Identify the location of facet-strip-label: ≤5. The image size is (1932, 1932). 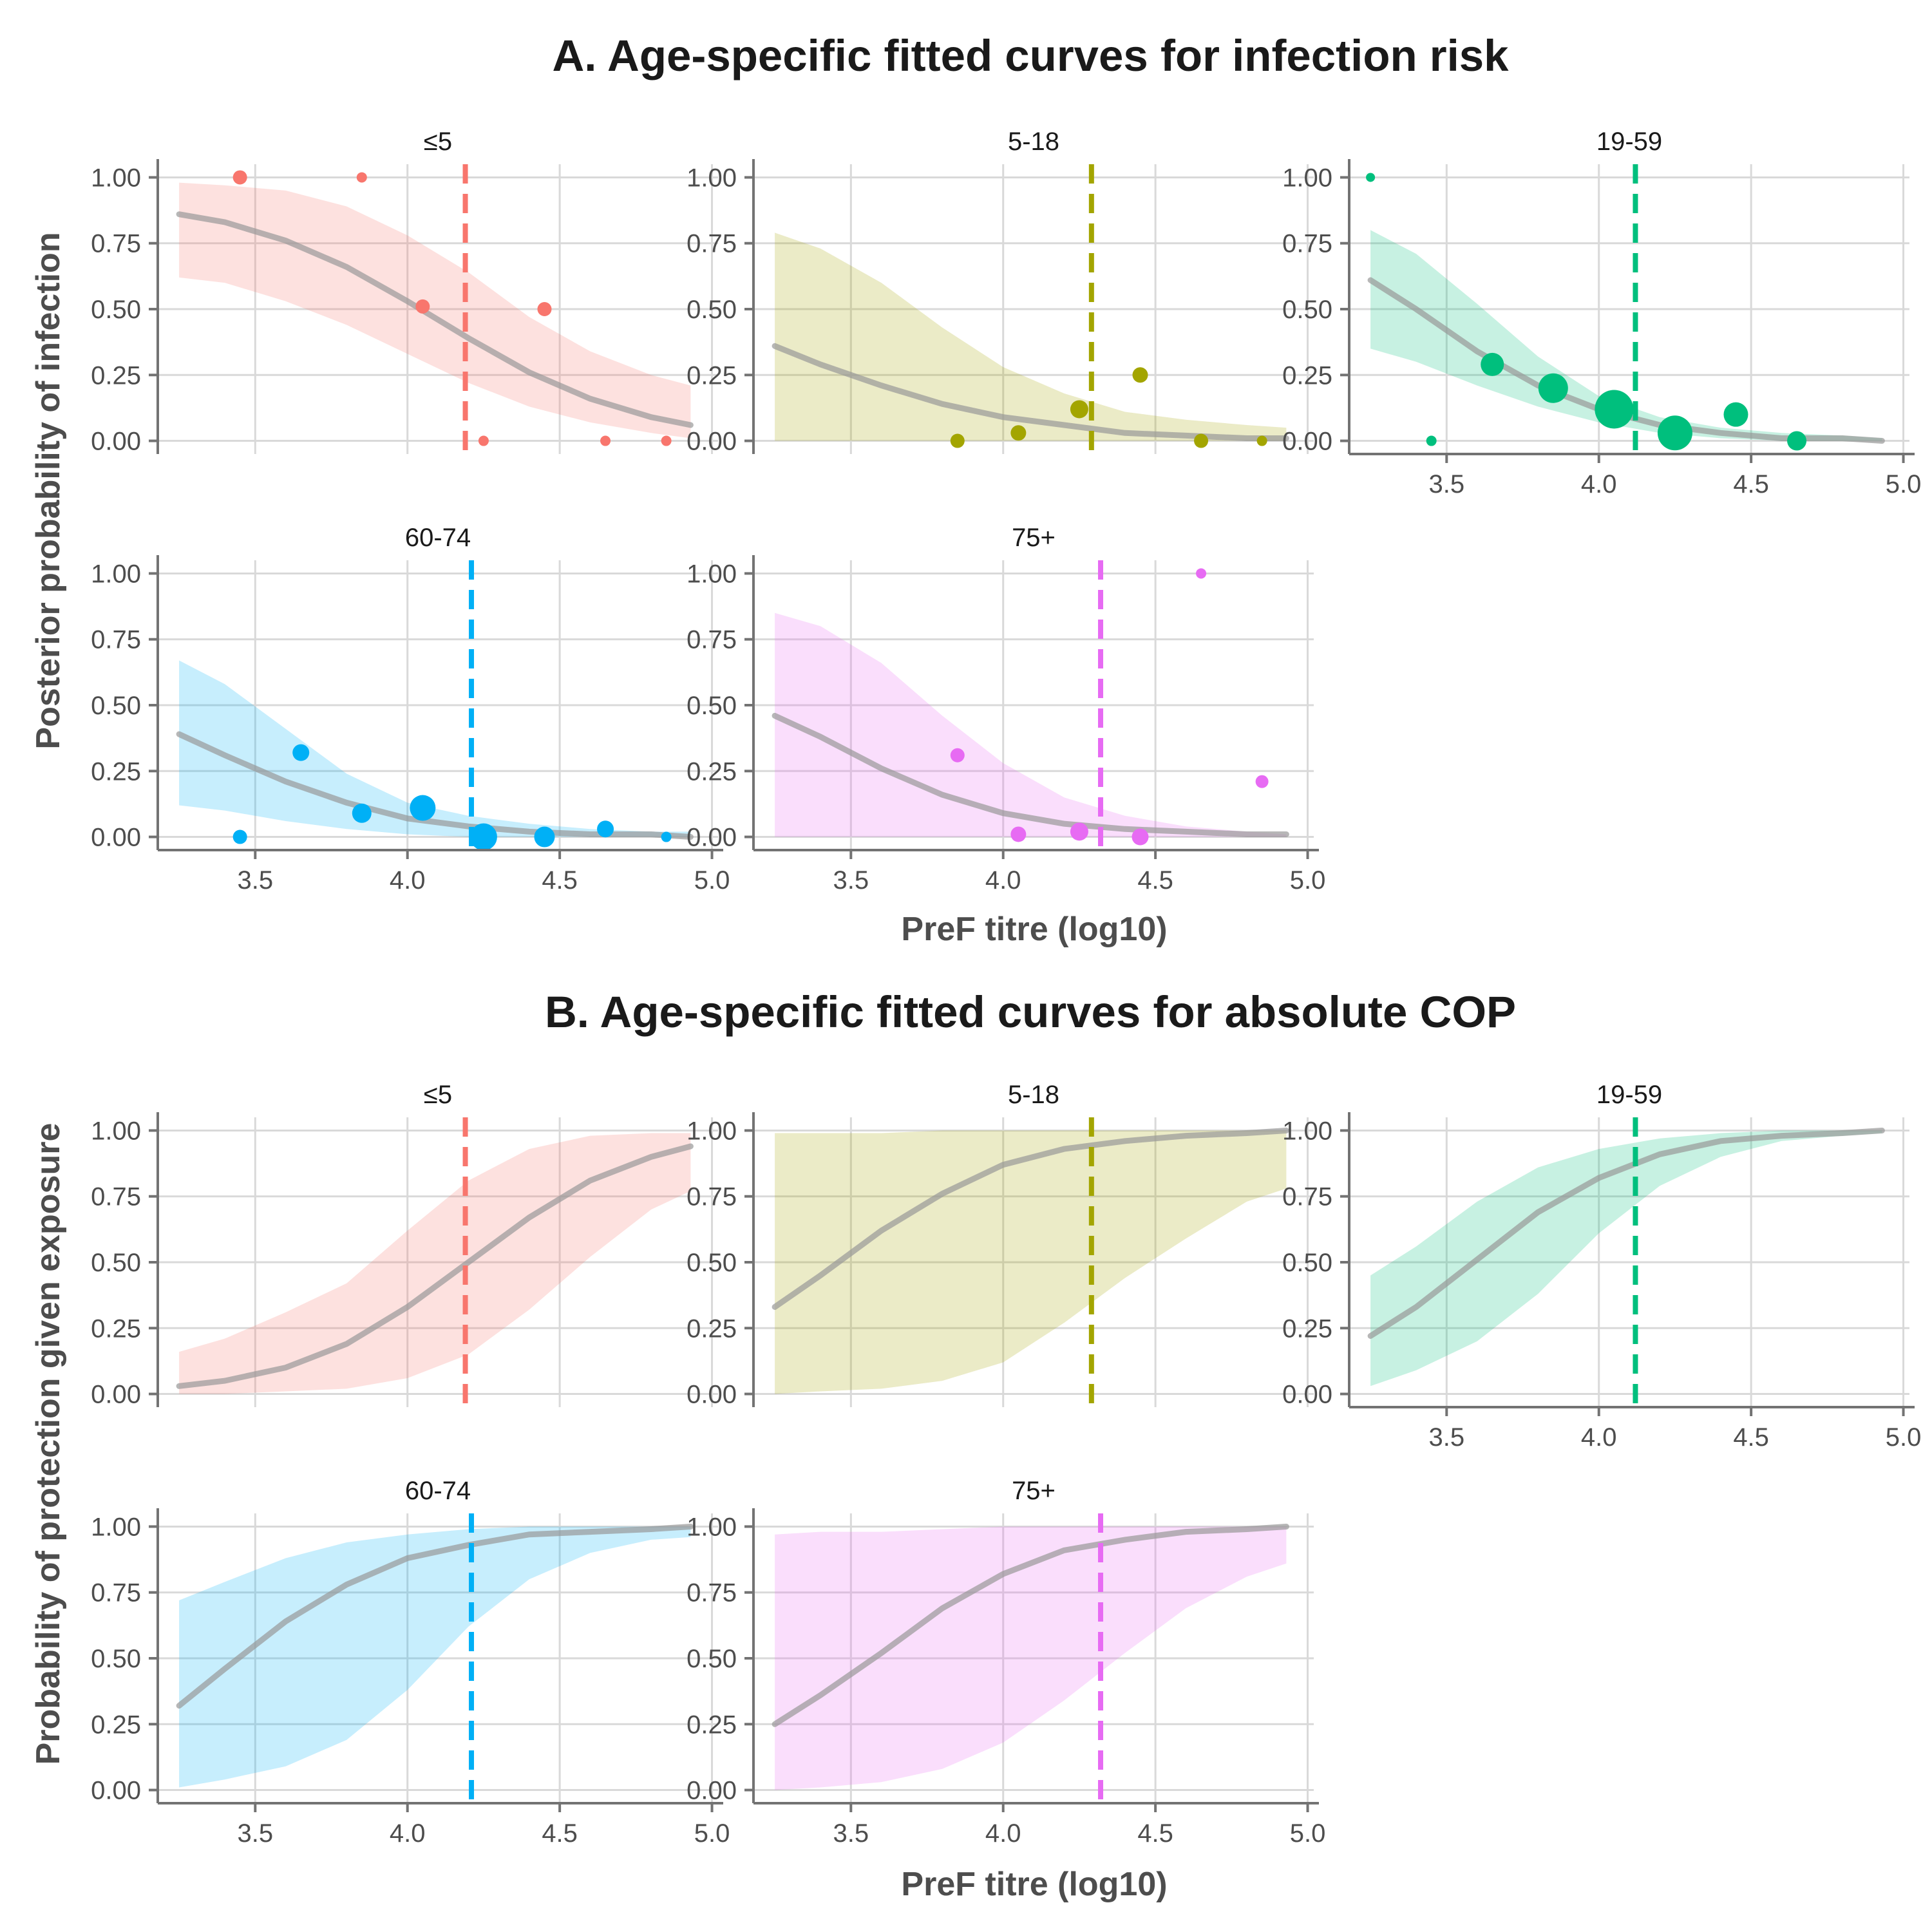
(438, 142).